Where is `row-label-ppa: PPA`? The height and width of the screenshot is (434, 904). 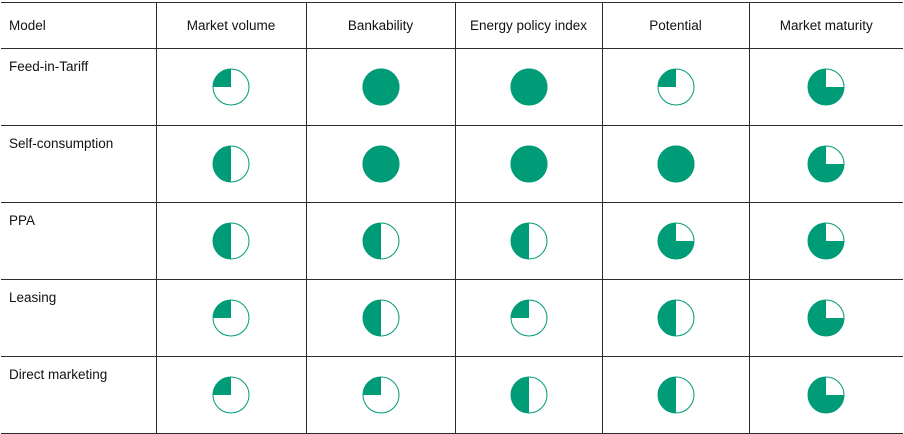
row-label-ppa: PPA is located at coordinates (79, 241).